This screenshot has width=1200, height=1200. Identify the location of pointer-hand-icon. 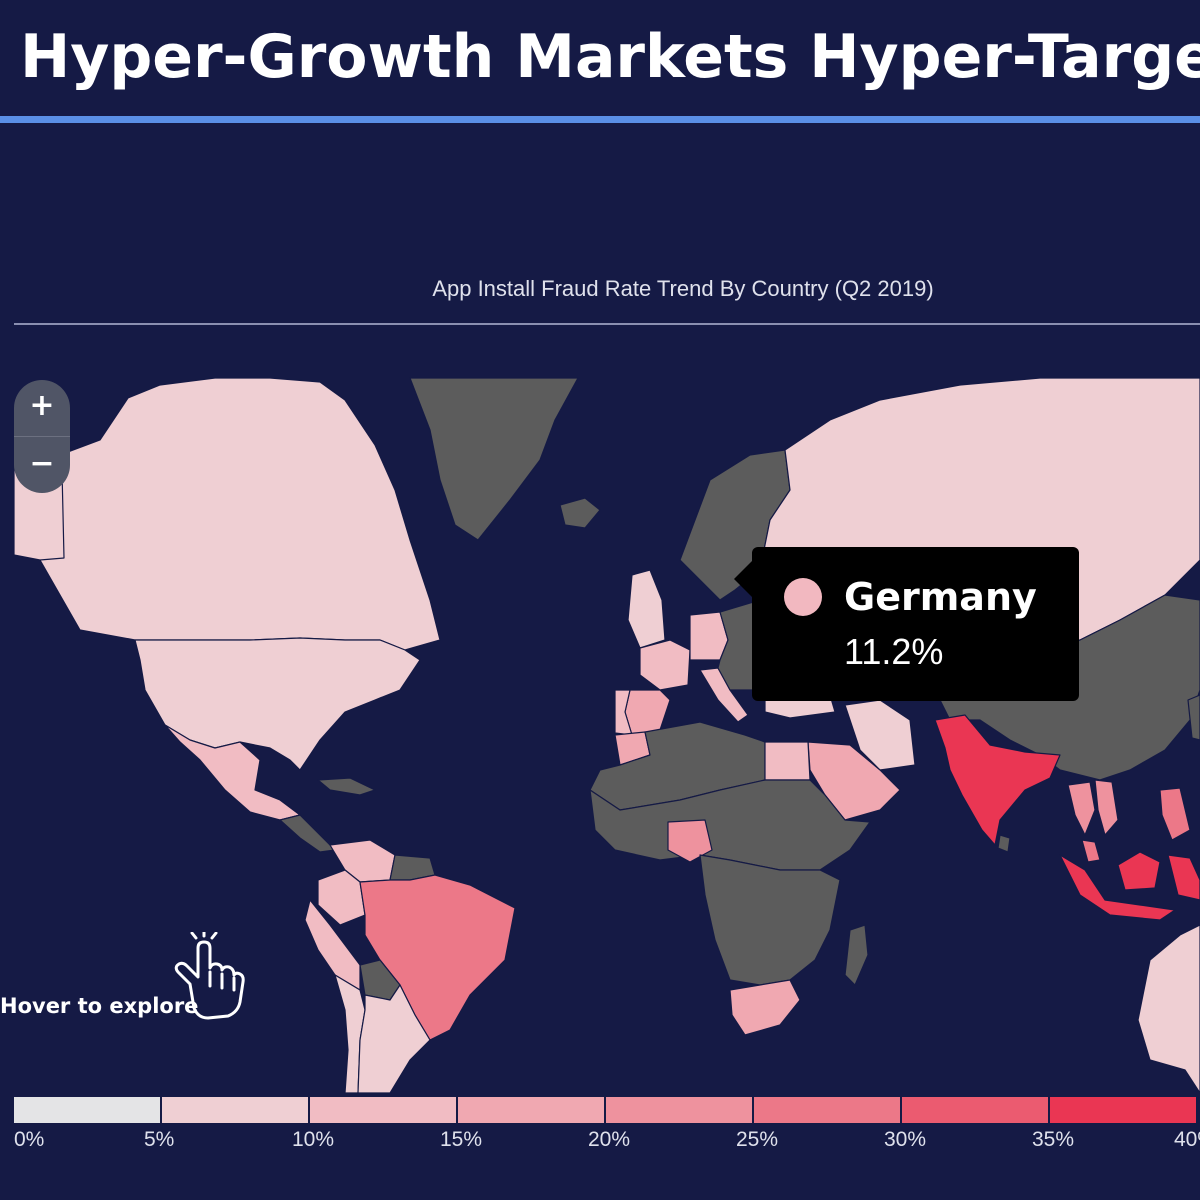
(209, 976).